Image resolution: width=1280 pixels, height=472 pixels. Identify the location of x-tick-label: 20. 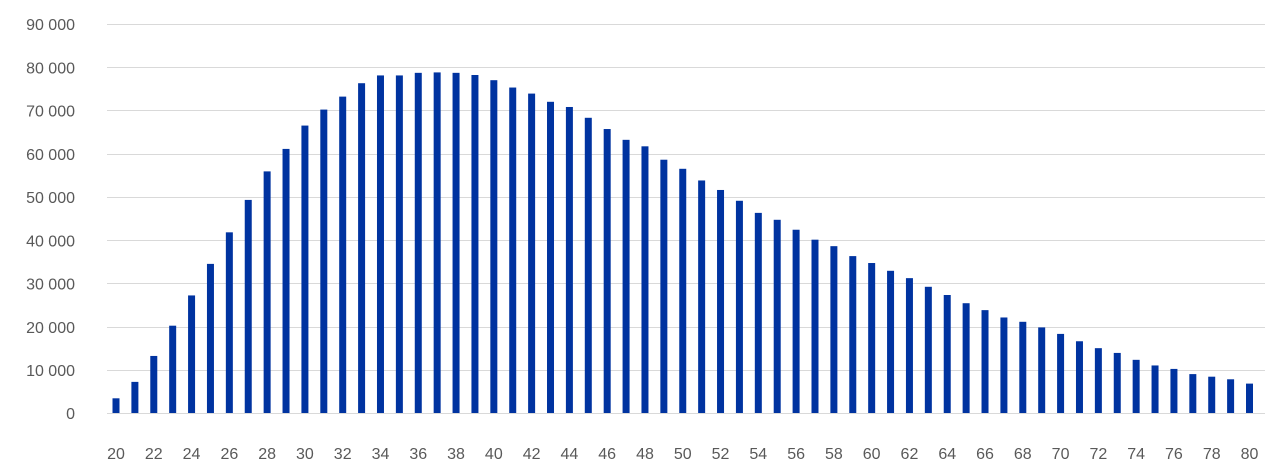
(116, 454).